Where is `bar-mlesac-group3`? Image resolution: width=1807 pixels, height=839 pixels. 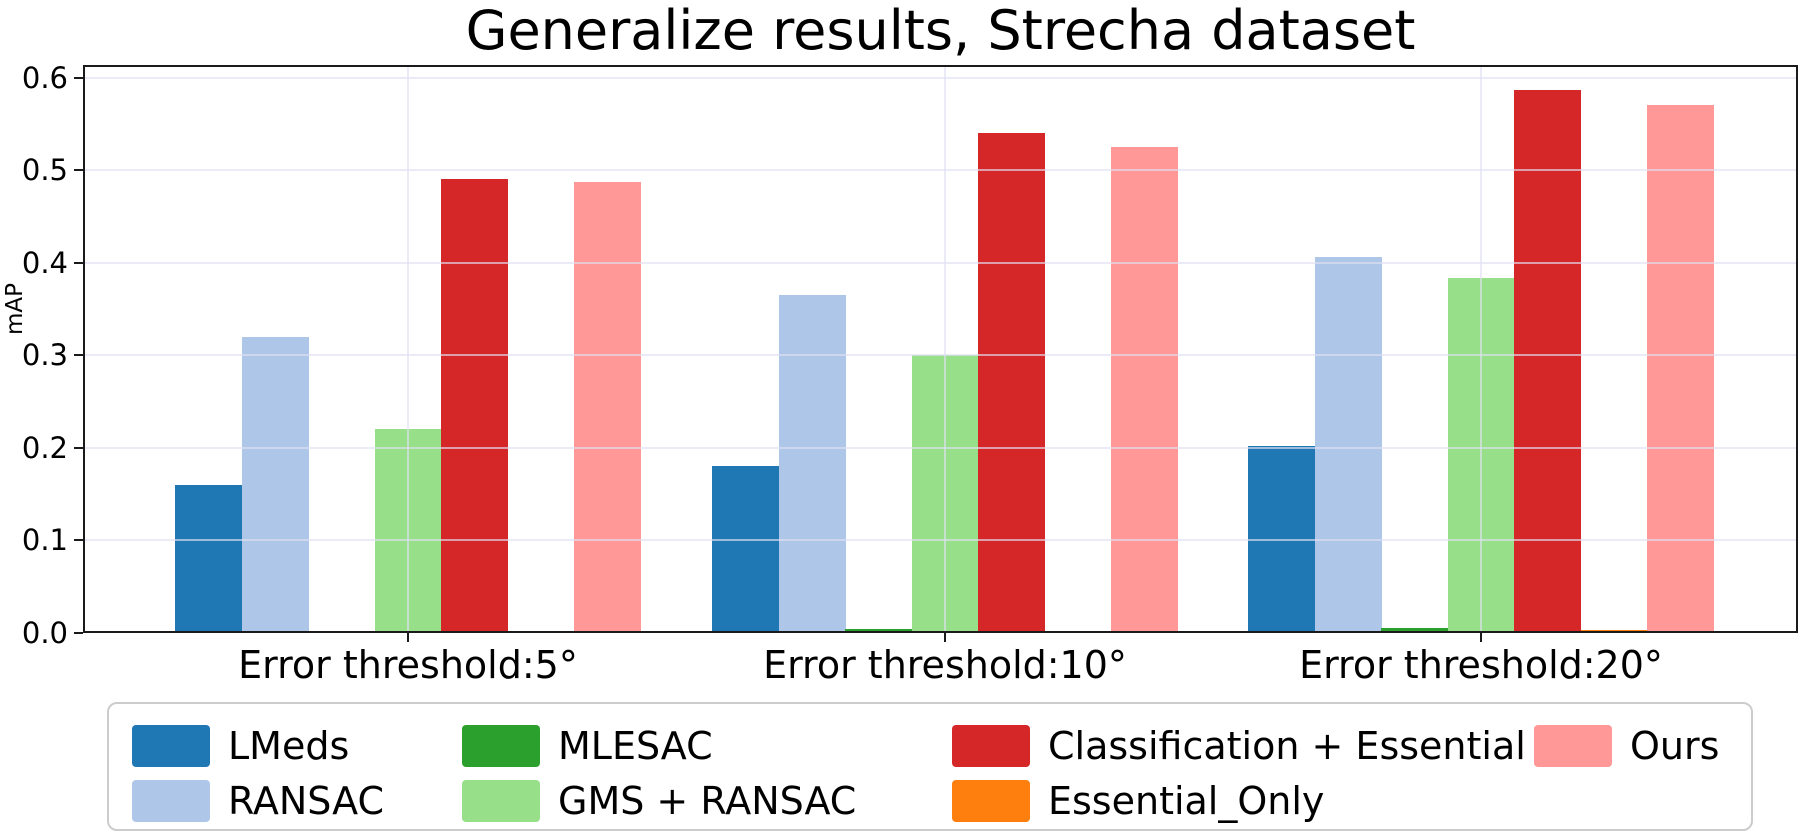 bar-mlesac-group3 is located at coordinates (1414, 630).